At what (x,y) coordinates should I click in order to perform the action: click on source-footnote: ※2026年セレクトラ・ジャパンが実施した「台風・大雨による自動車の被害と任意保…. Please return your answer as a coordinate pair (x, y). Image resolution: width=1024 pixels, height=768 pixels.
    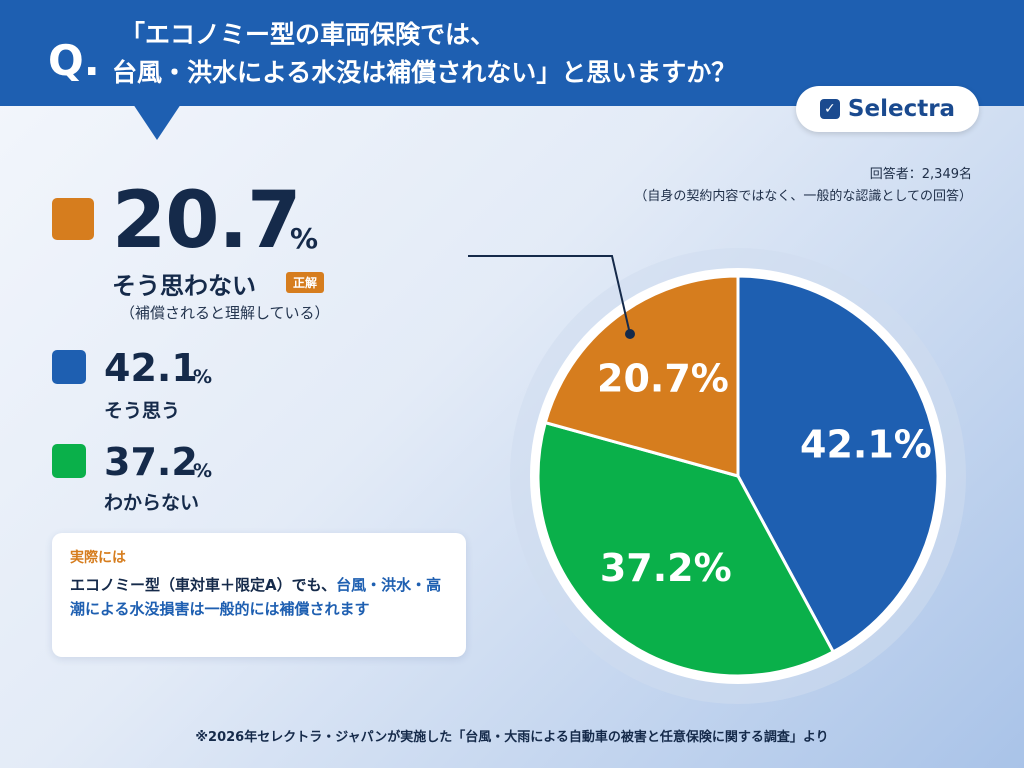
    Looking at the image, I should click on (512, 737).